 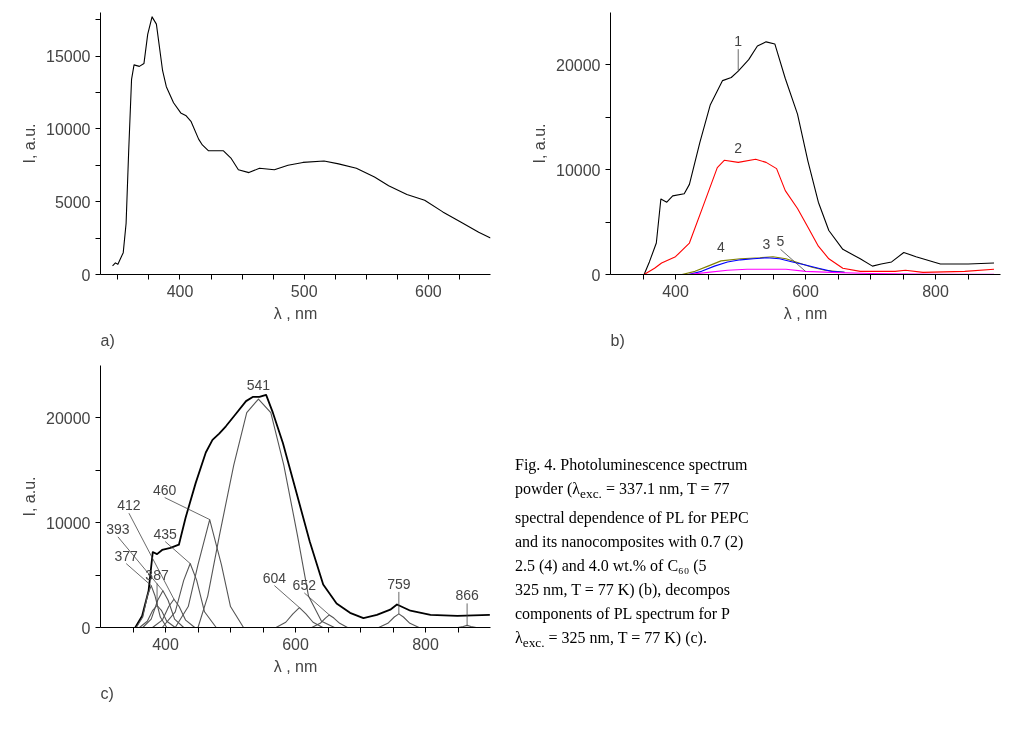 What do you see at coordinates (617, 340) in the screenshot?
I see `text: b)` at bounding box center [617, 340].